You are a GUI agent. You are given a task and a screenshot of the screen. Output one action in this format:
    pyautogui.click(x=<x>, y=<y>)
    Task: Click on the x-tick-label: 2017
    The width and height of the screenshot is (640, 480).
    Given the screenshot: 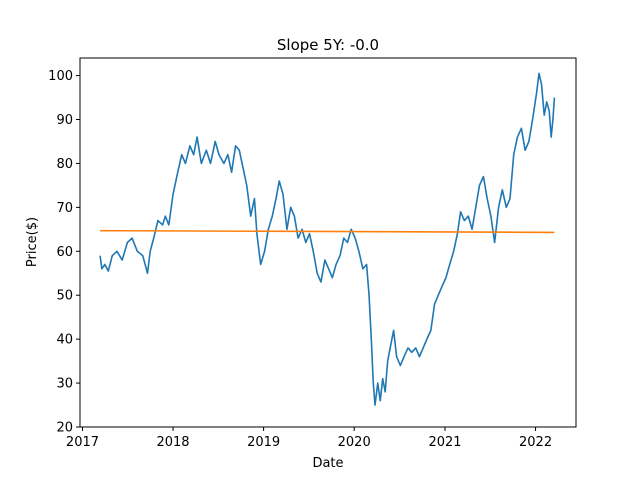 What is the action you would take?
    pyautogui.click(x=82, y=442)
    